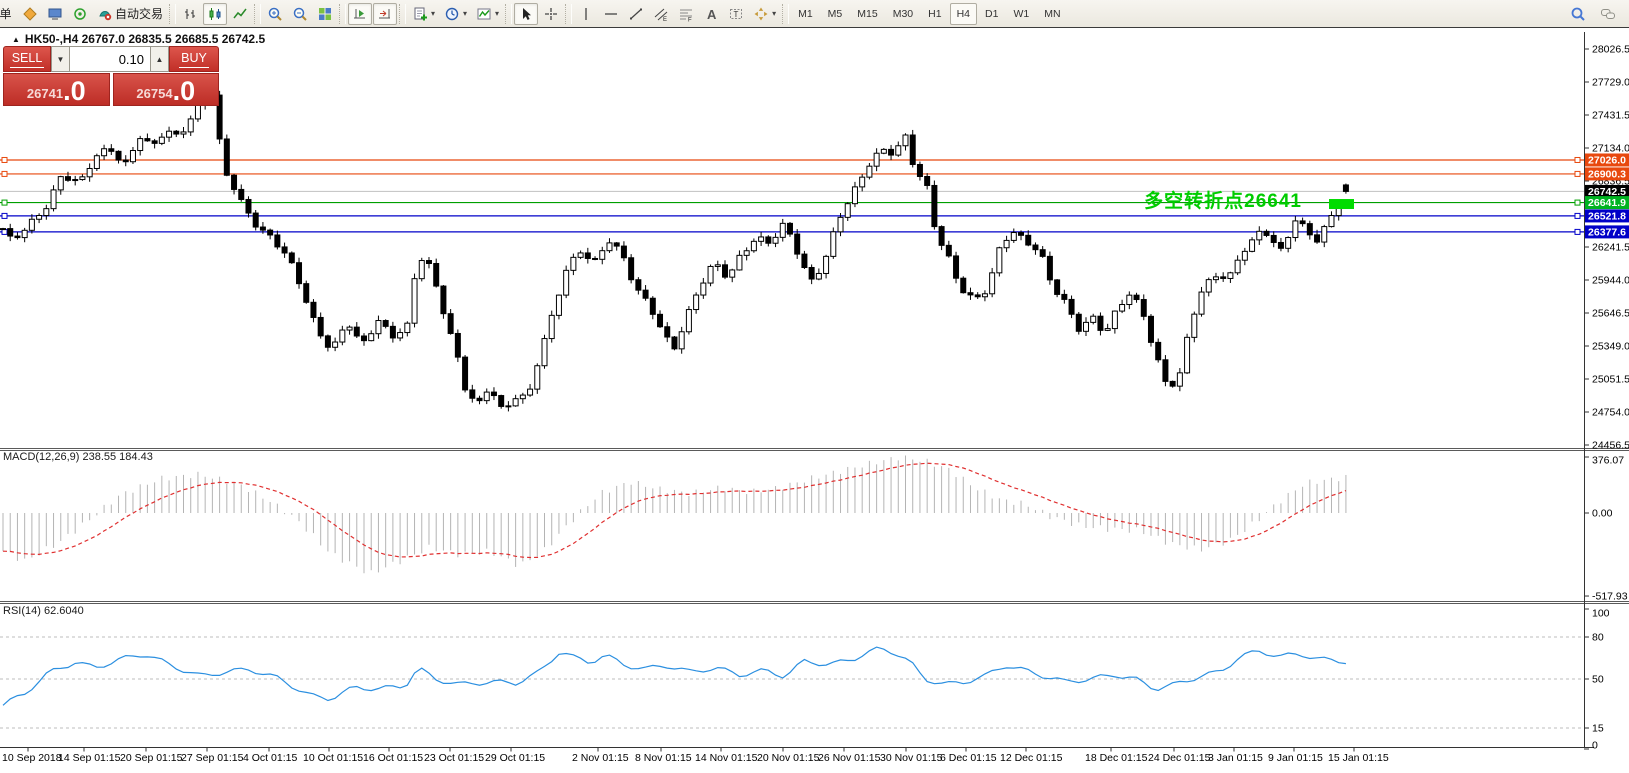  I want to click on timeframe-m30-button: M30, so click(903, 13).